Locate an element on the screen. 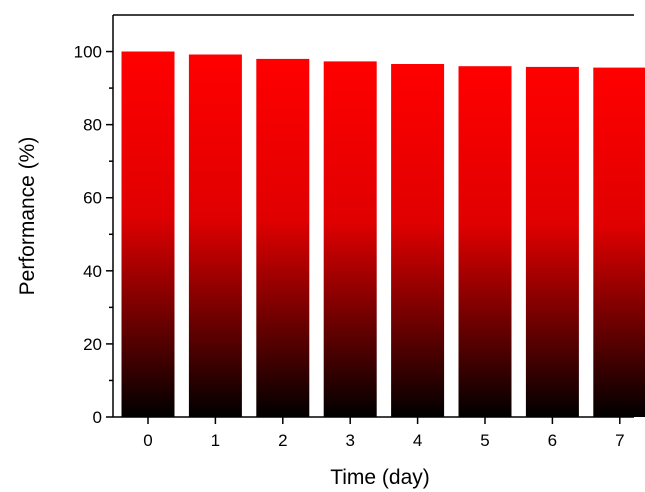 Image resolution: width=645 pixels, height=492 pixels. y-tick-label: 40 is located at coordinates (92, 271).